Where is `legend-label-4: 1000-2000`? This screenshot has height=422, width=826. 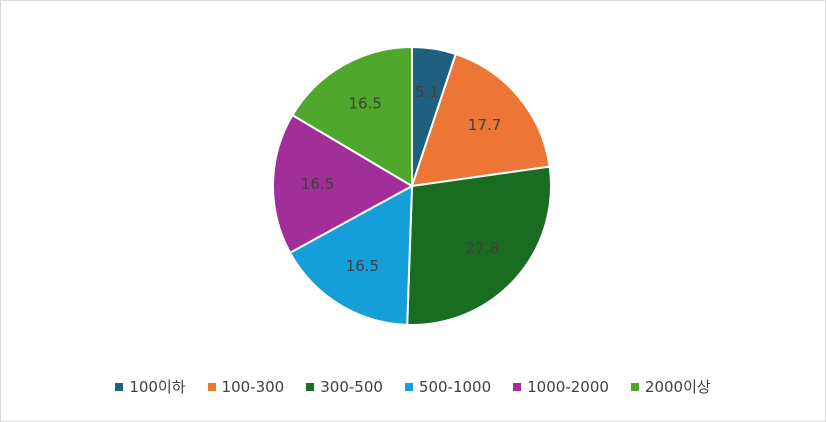 legend-label-4: 1000-2000 is located at coordinates (568, 386).